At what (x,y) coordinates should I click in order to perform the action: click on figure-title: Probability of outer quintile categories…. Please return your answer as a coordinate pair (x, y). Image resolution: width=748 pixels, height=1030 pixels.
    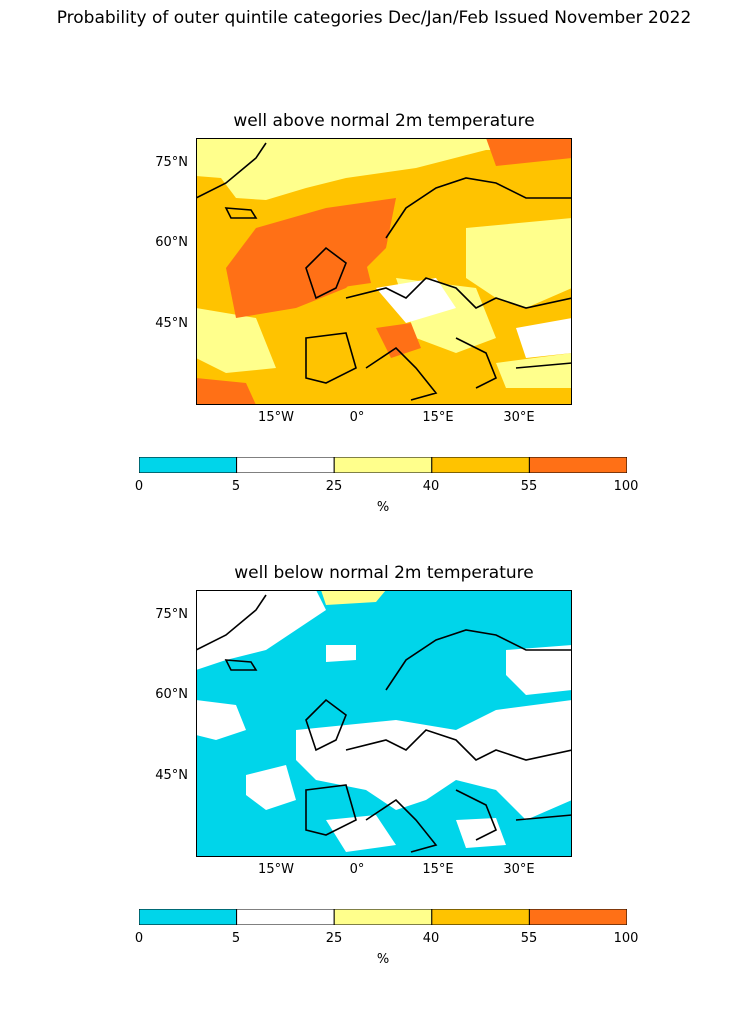
    Looking at the image, I should click on (374, 18).